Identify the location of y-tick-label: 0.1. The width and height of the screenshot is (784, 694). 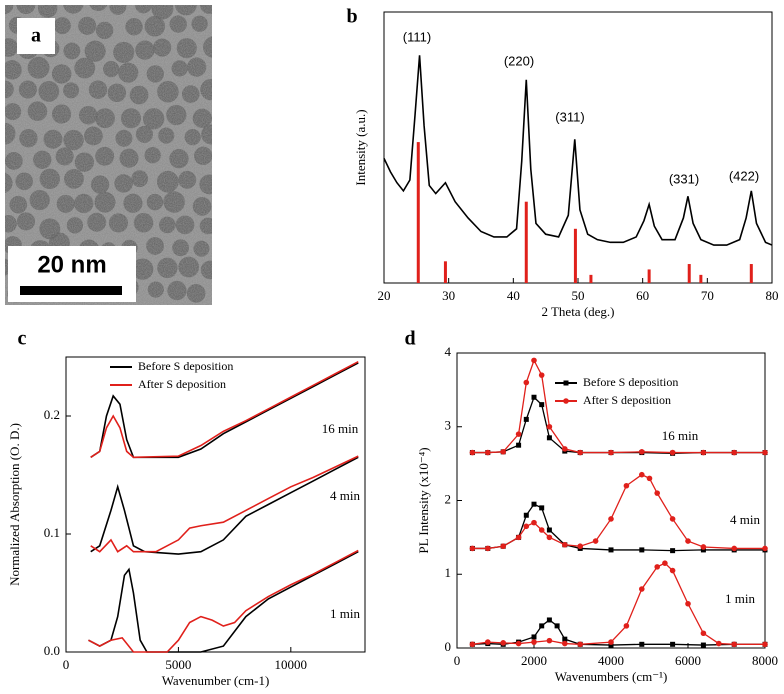
(52, 532).